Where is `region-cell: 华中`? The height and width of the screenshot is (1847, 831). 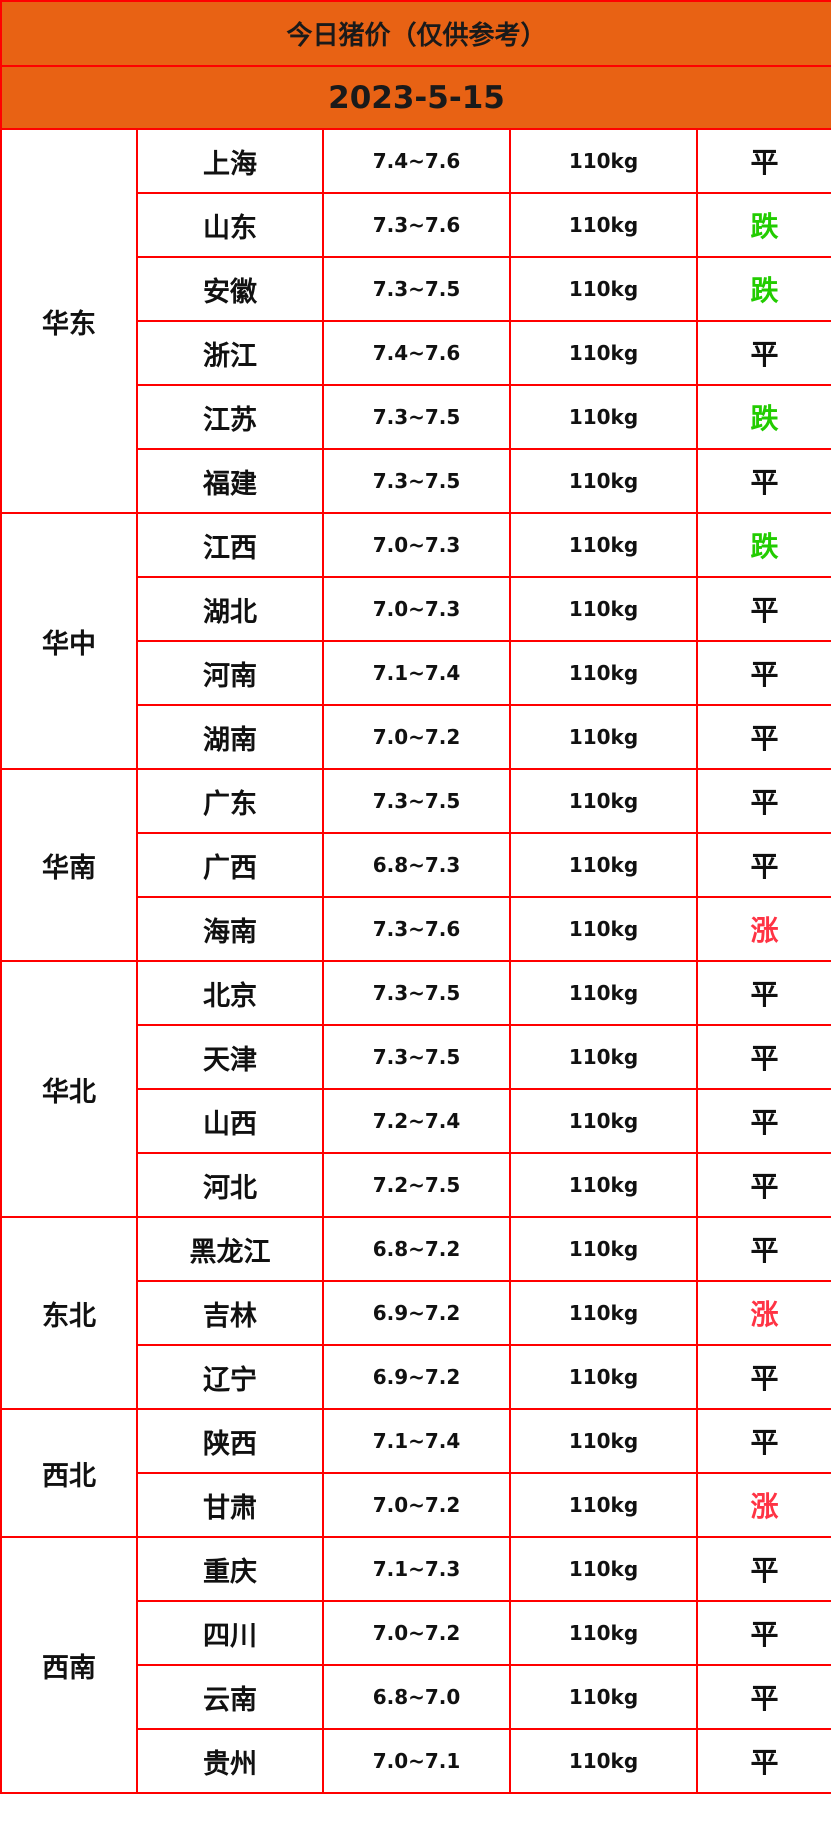
region-cell: 华中 is located at coordinates (69, 641).